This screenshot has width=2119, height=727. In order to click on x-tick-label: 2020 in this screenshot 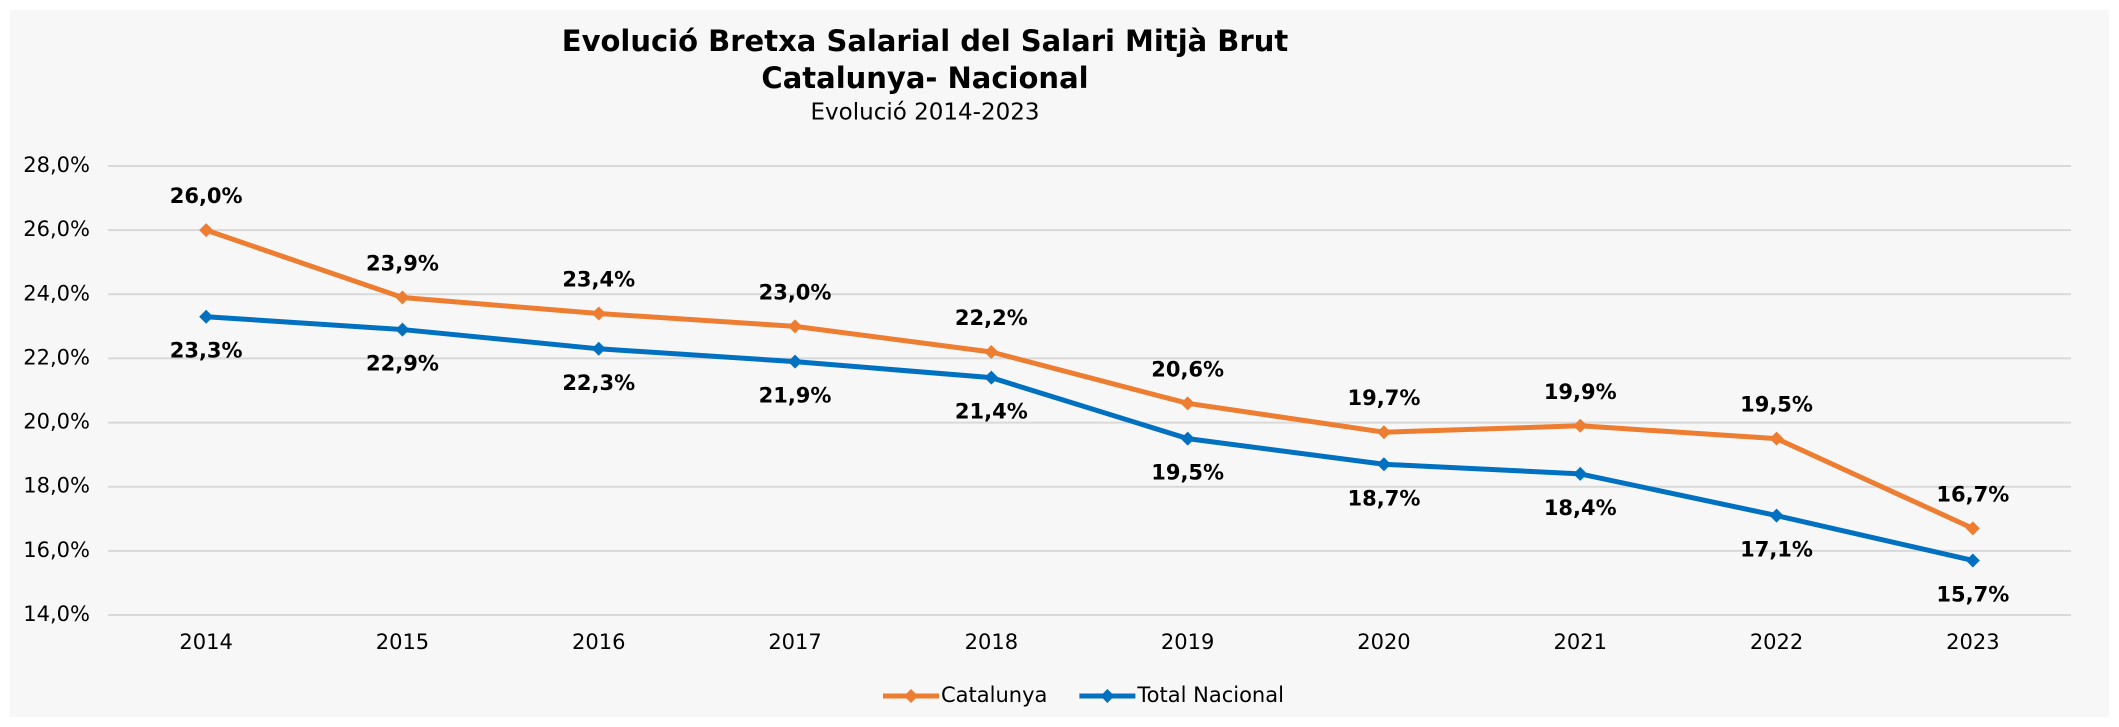, I will do `click(1383, 642)`.